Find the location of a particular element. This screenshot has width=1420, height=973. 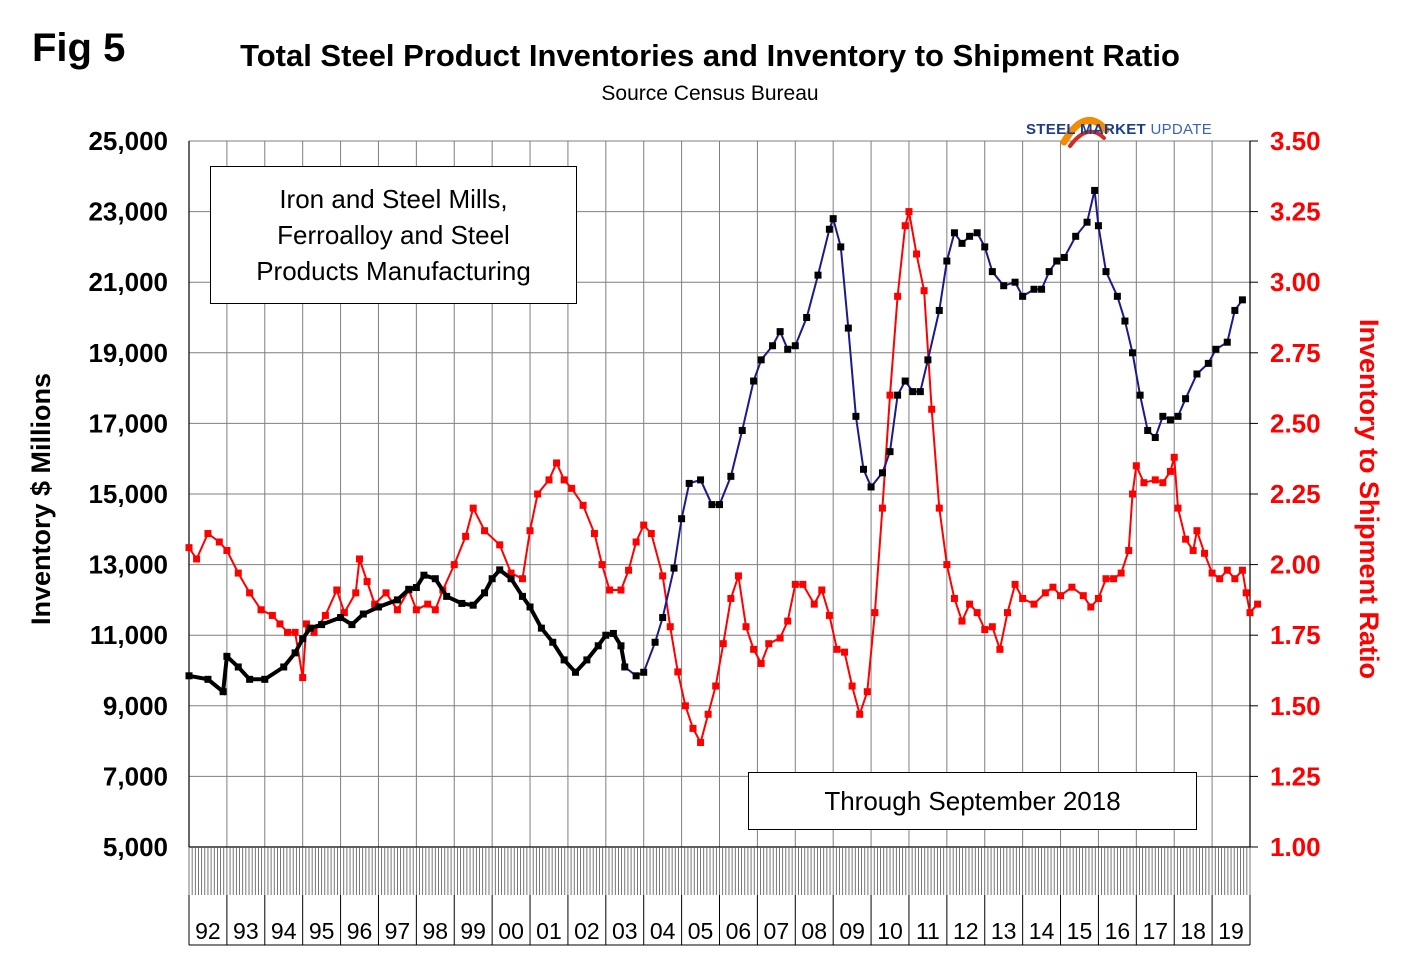

x-axis-month-ticks is located at coordinates (719, 871).